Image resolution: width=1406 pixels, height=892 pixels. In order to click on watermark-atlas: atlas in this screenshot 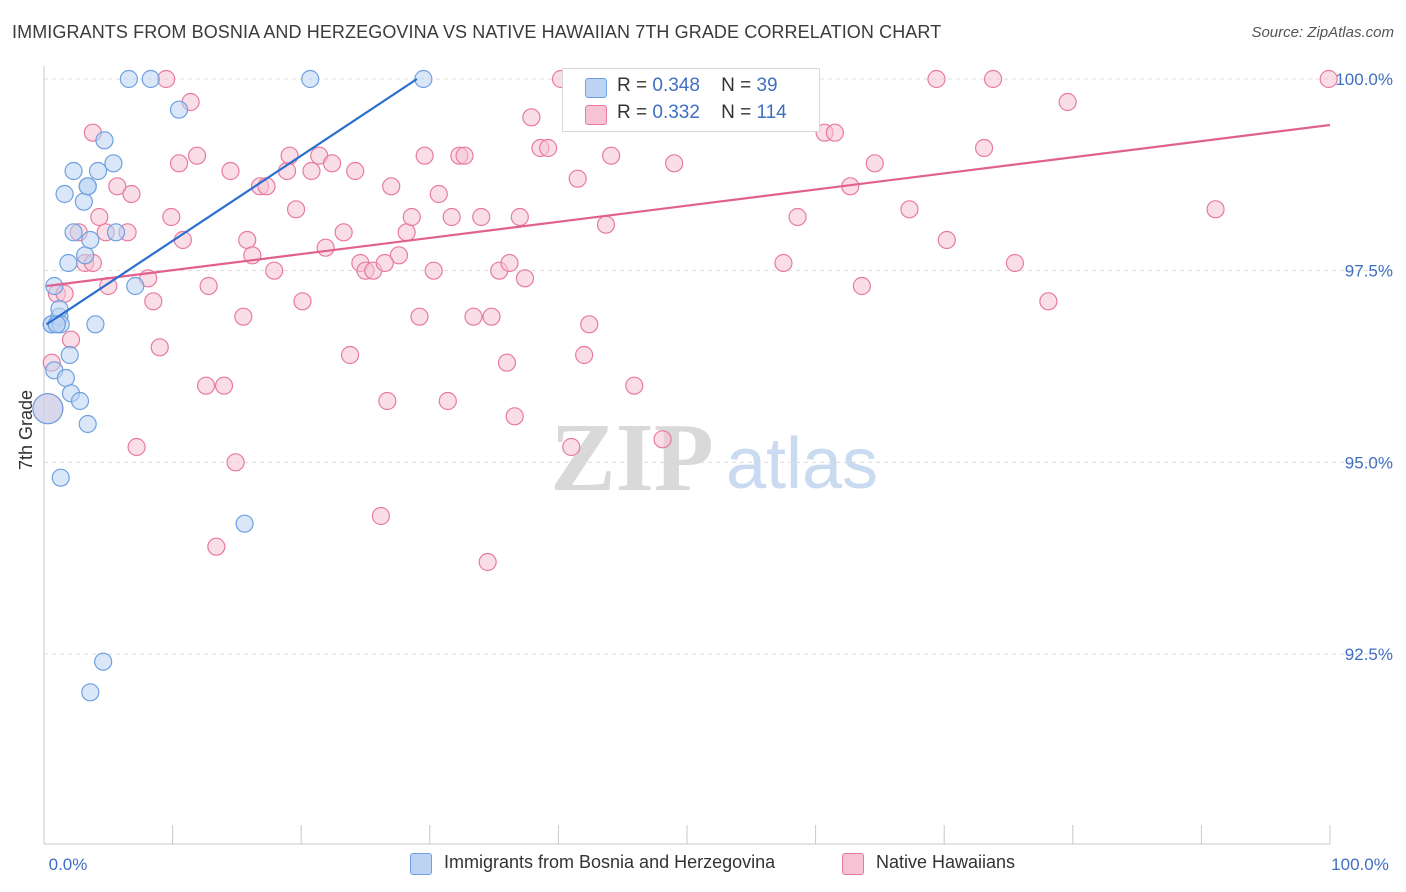, I will do `click(802, 464)`.